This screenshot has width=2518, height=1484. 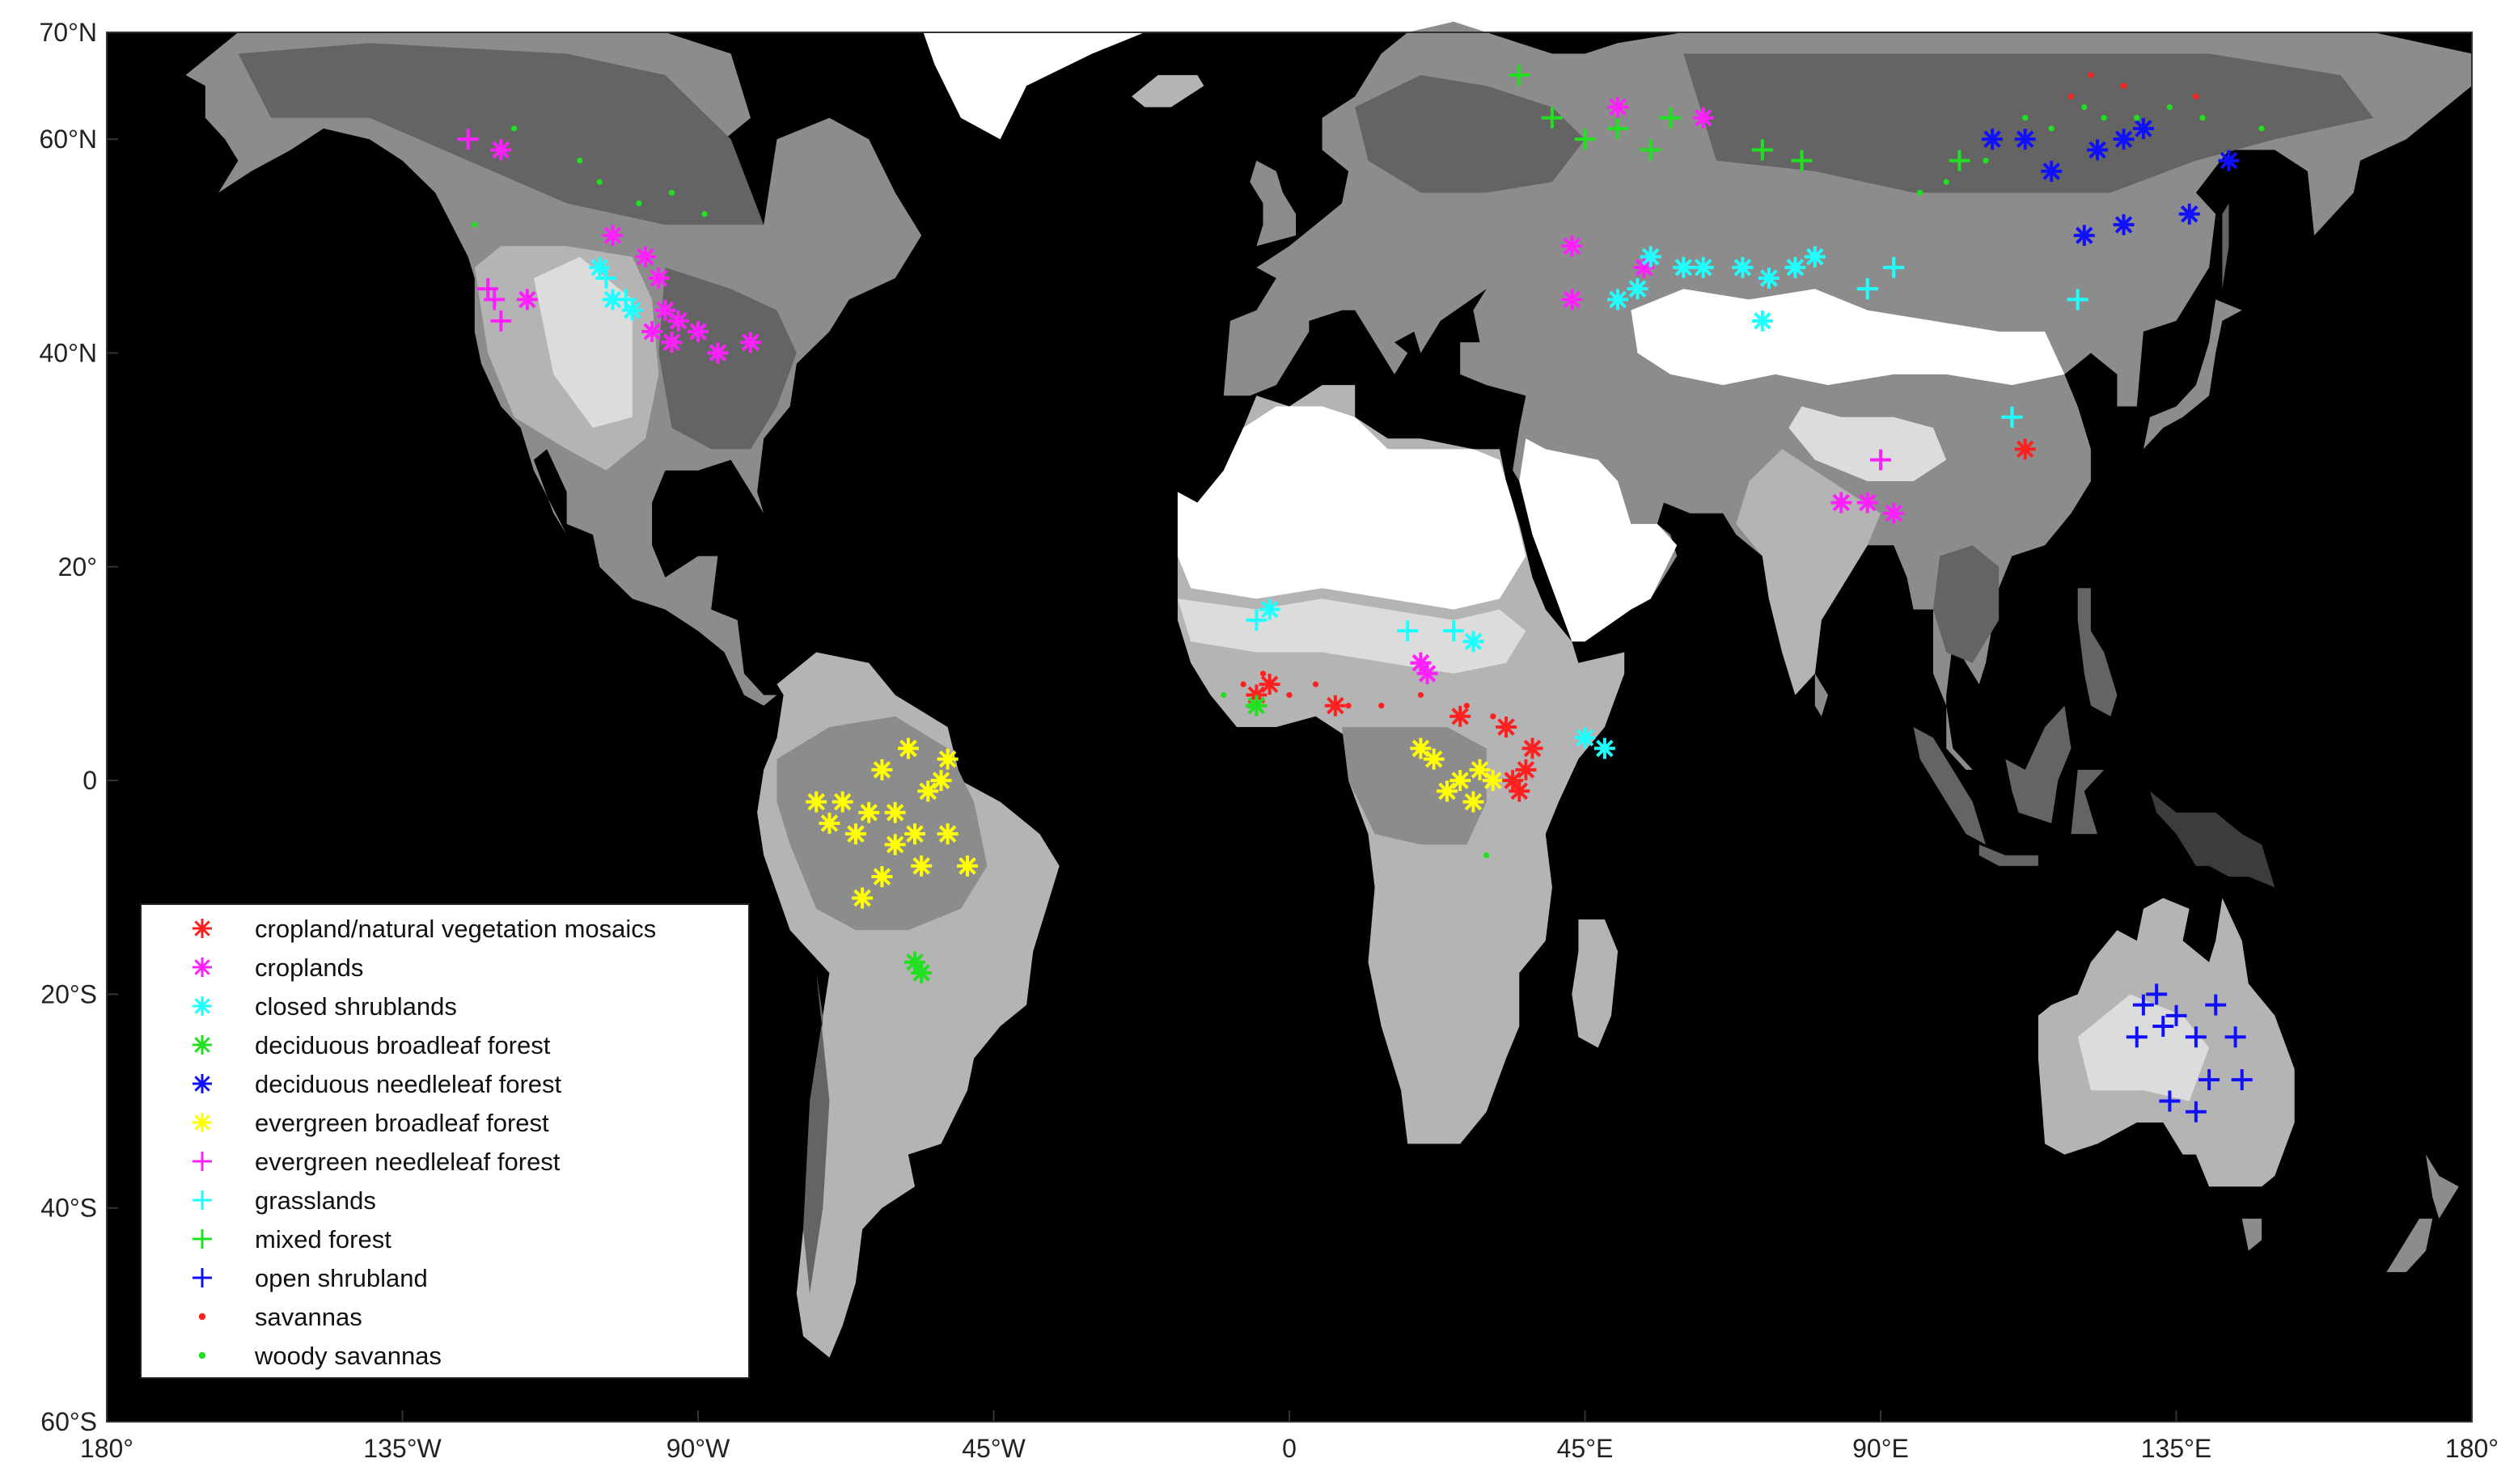 What do you see at coordinates (1966, 604) in the screenshot?
I see `se-asia` at bounding box center [1966, 604].